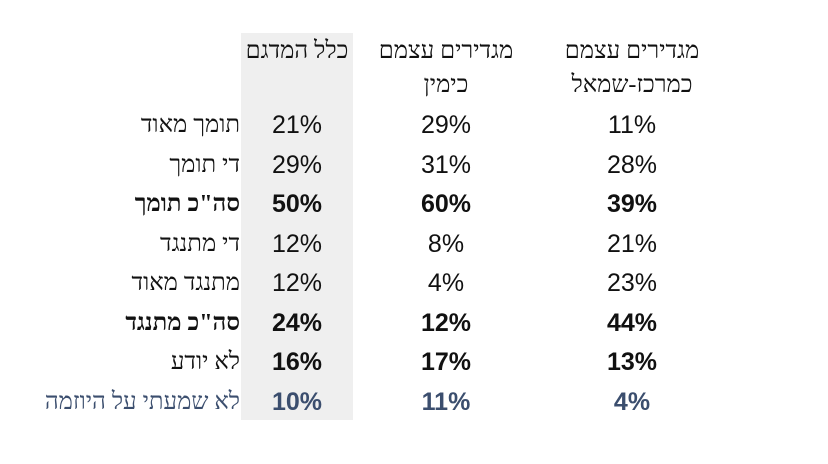 The height and width of the screenshot is (464, 828). I want to click on data-cell: 8%, so click(446, 243).